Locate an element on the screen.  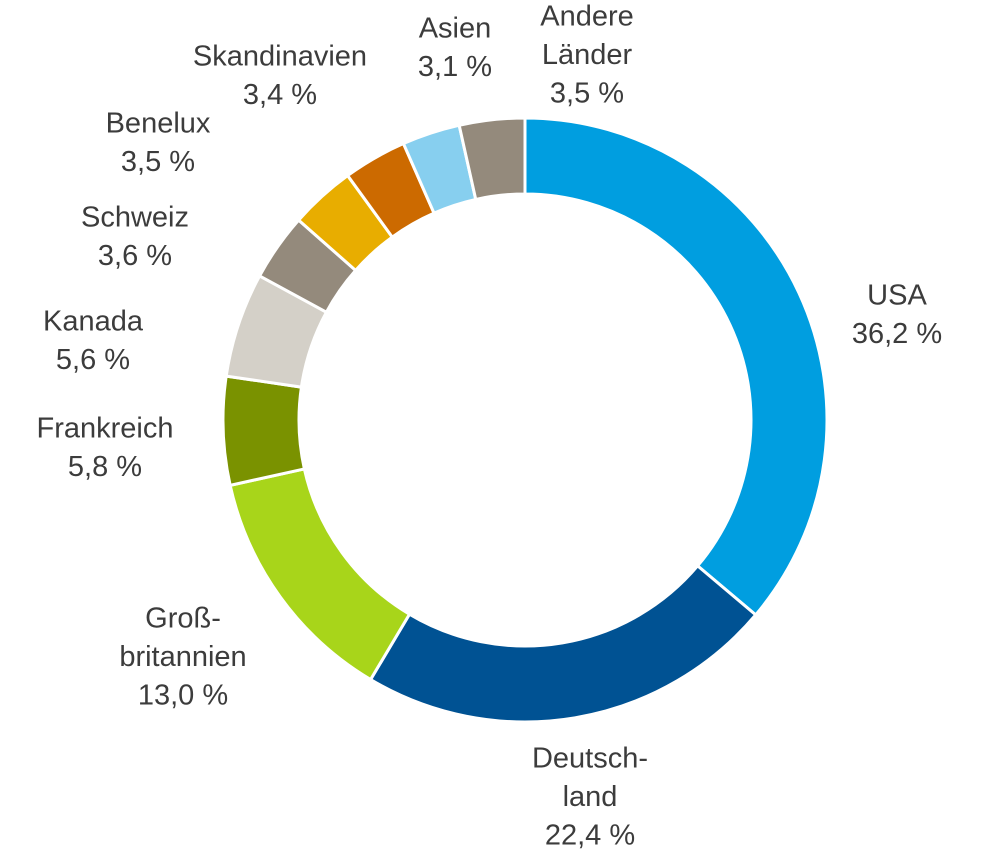
slice-label: Asien is located at coordinates (455, 29).